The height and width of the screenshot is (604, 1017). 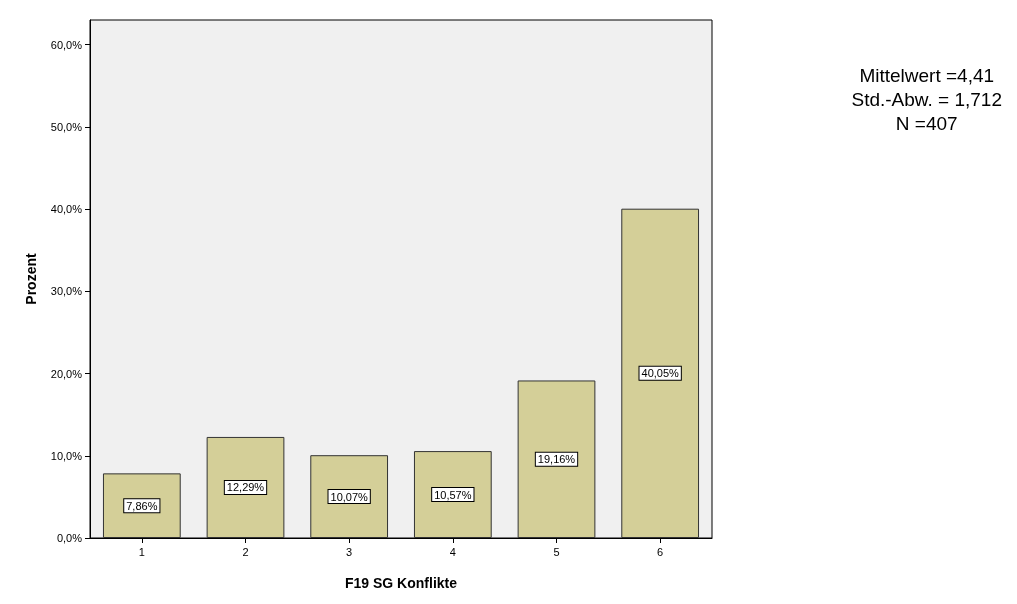 I want to click on x-tick-label: 4, so click(x=452, y=551).